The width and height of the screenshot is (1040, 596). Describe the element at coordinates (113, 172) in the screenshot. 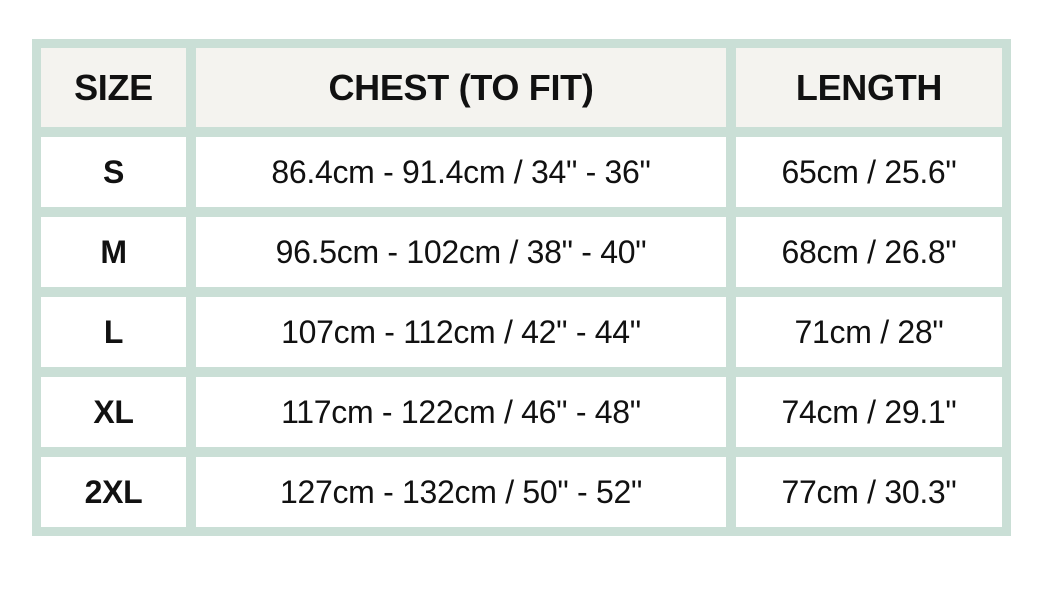

I see `size-cell: S` at that location.